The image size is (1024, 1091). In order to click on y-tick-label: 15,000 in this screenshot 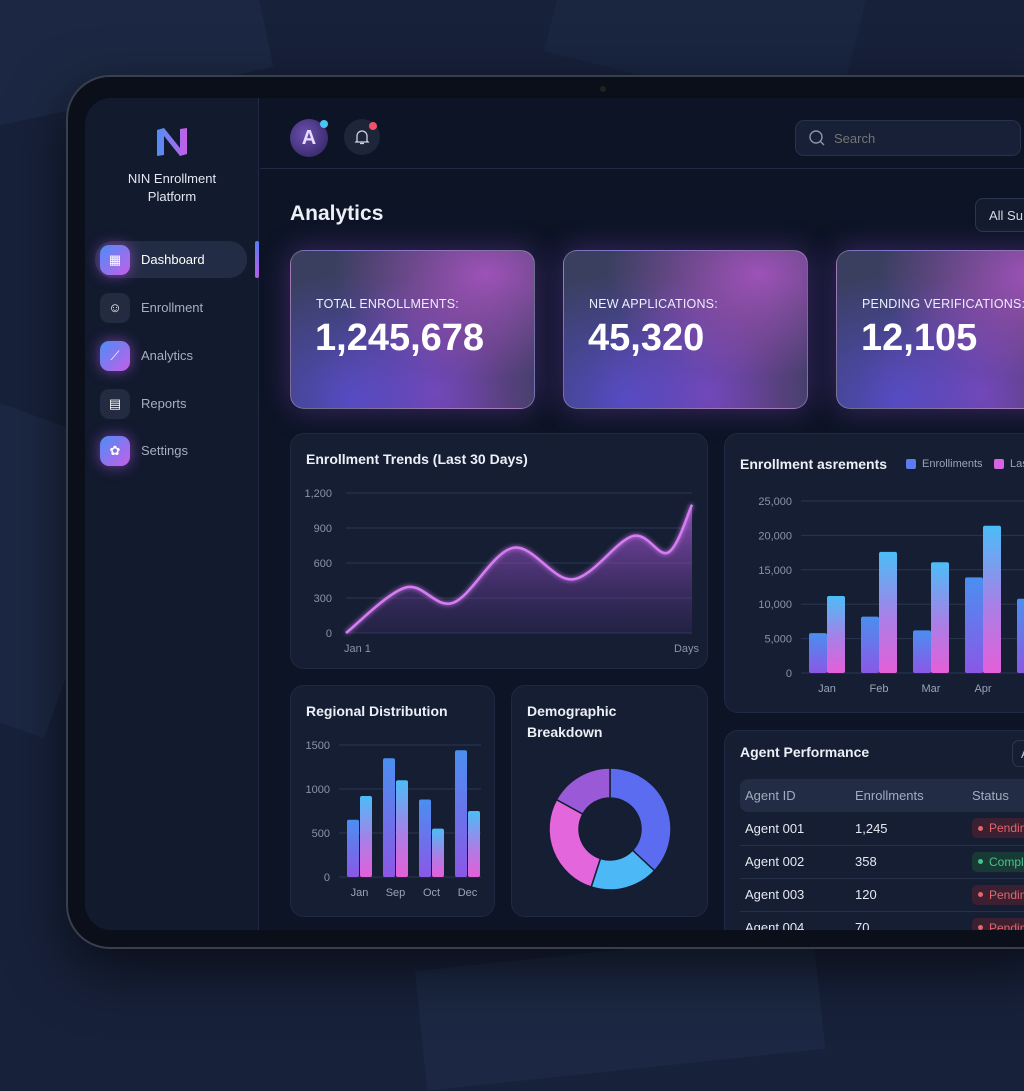, I will do `click(775, 571)`.